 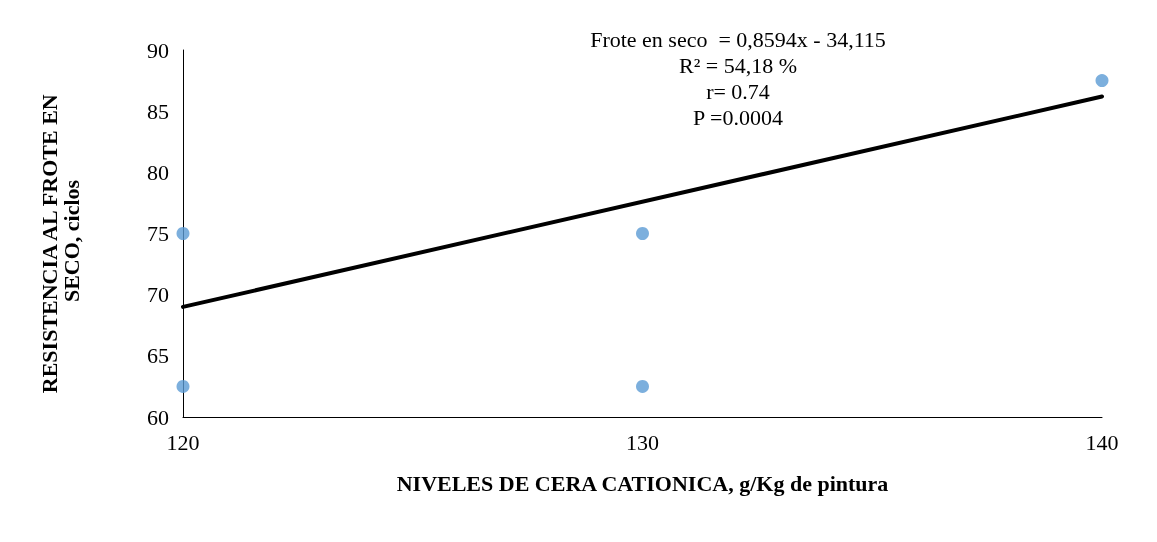 What do you see at coordinates (158, 417) in the screenshot?
I see `y-tick-label: 60` at bounding box center [158, 417].